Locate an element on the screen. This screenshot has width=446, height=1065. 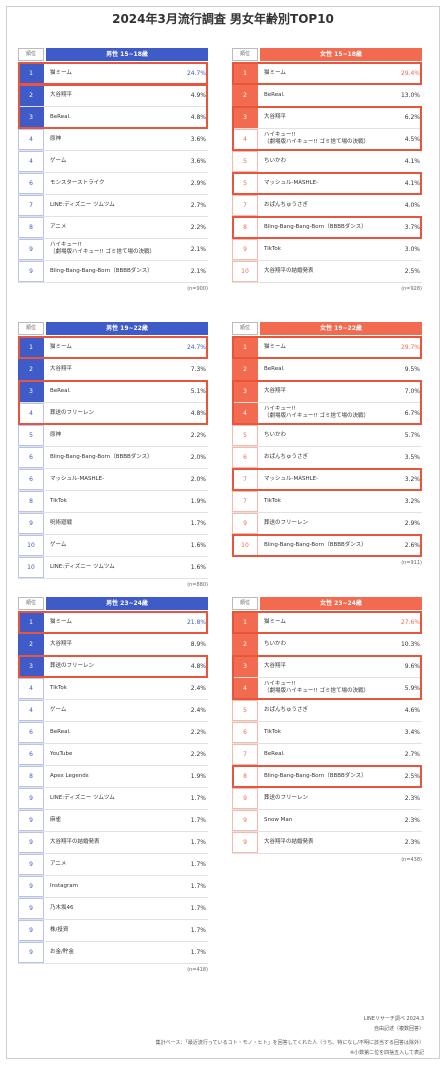
table-row: 1 猫ミーム 24.7% is located at coordinates (113, 348).